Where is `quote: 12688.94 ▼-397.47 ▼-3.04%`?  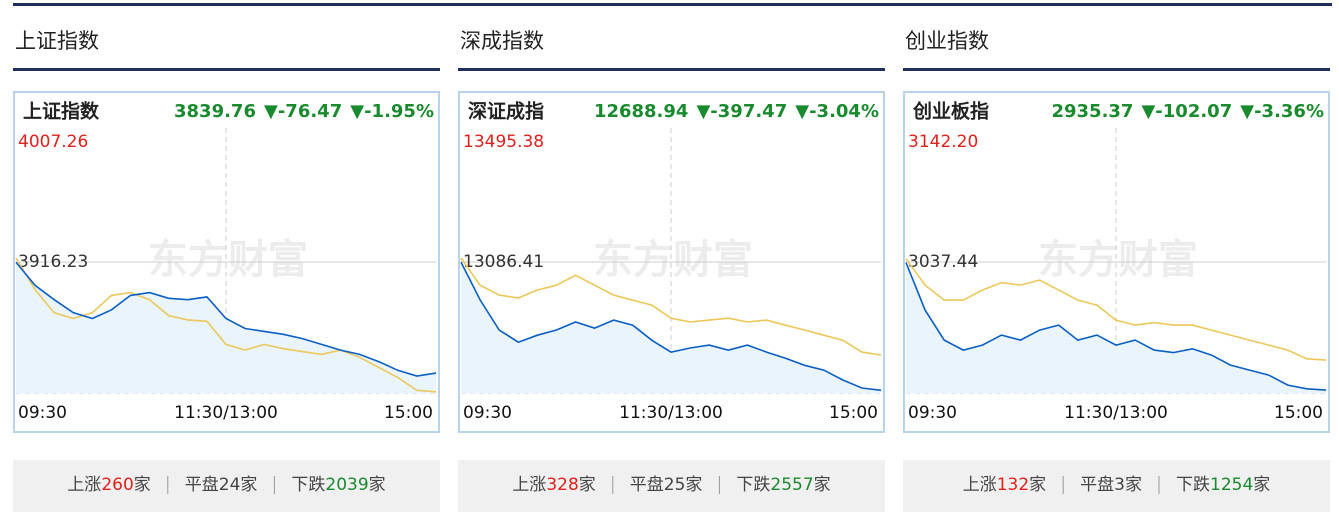
quote: 12688.94 ▼-397.47 ▼-3.04% is located at coordinates (736, 111).